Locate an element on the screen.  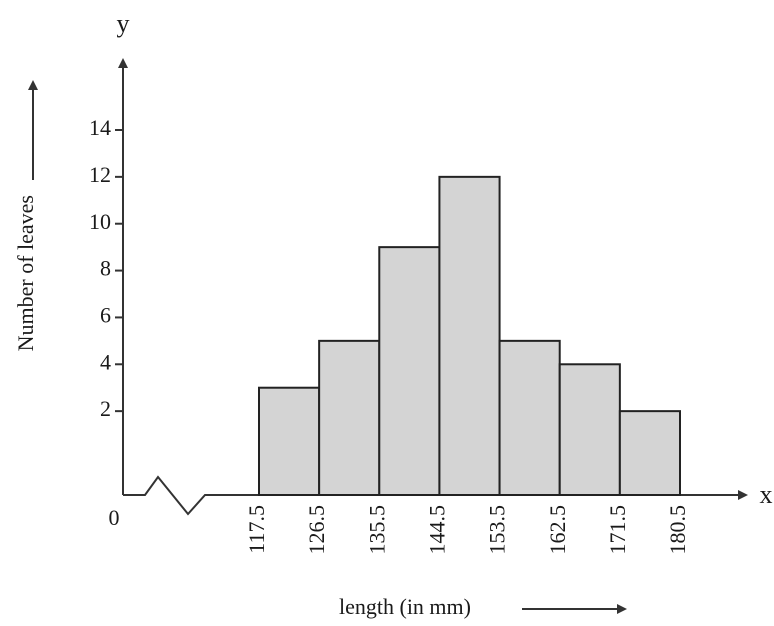
y-tick-label: 14 is located at coordinates (100, 127).